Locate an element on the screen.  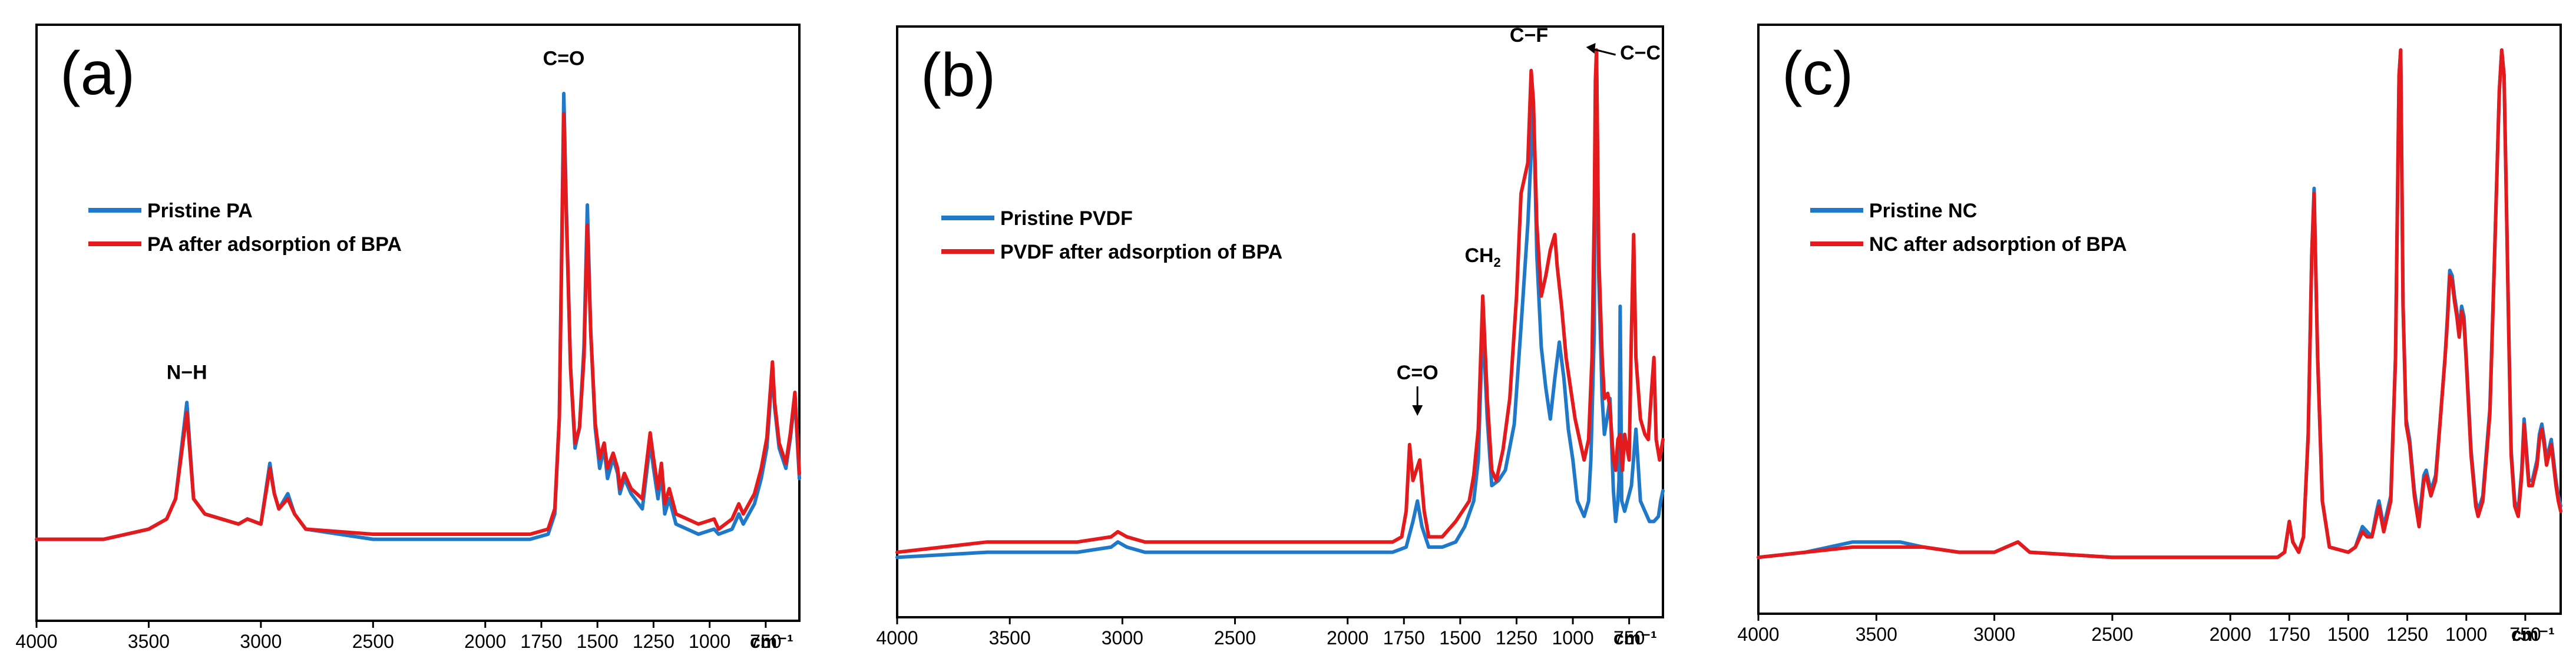
panel-label: (b) is located at coordinates (958, 75).